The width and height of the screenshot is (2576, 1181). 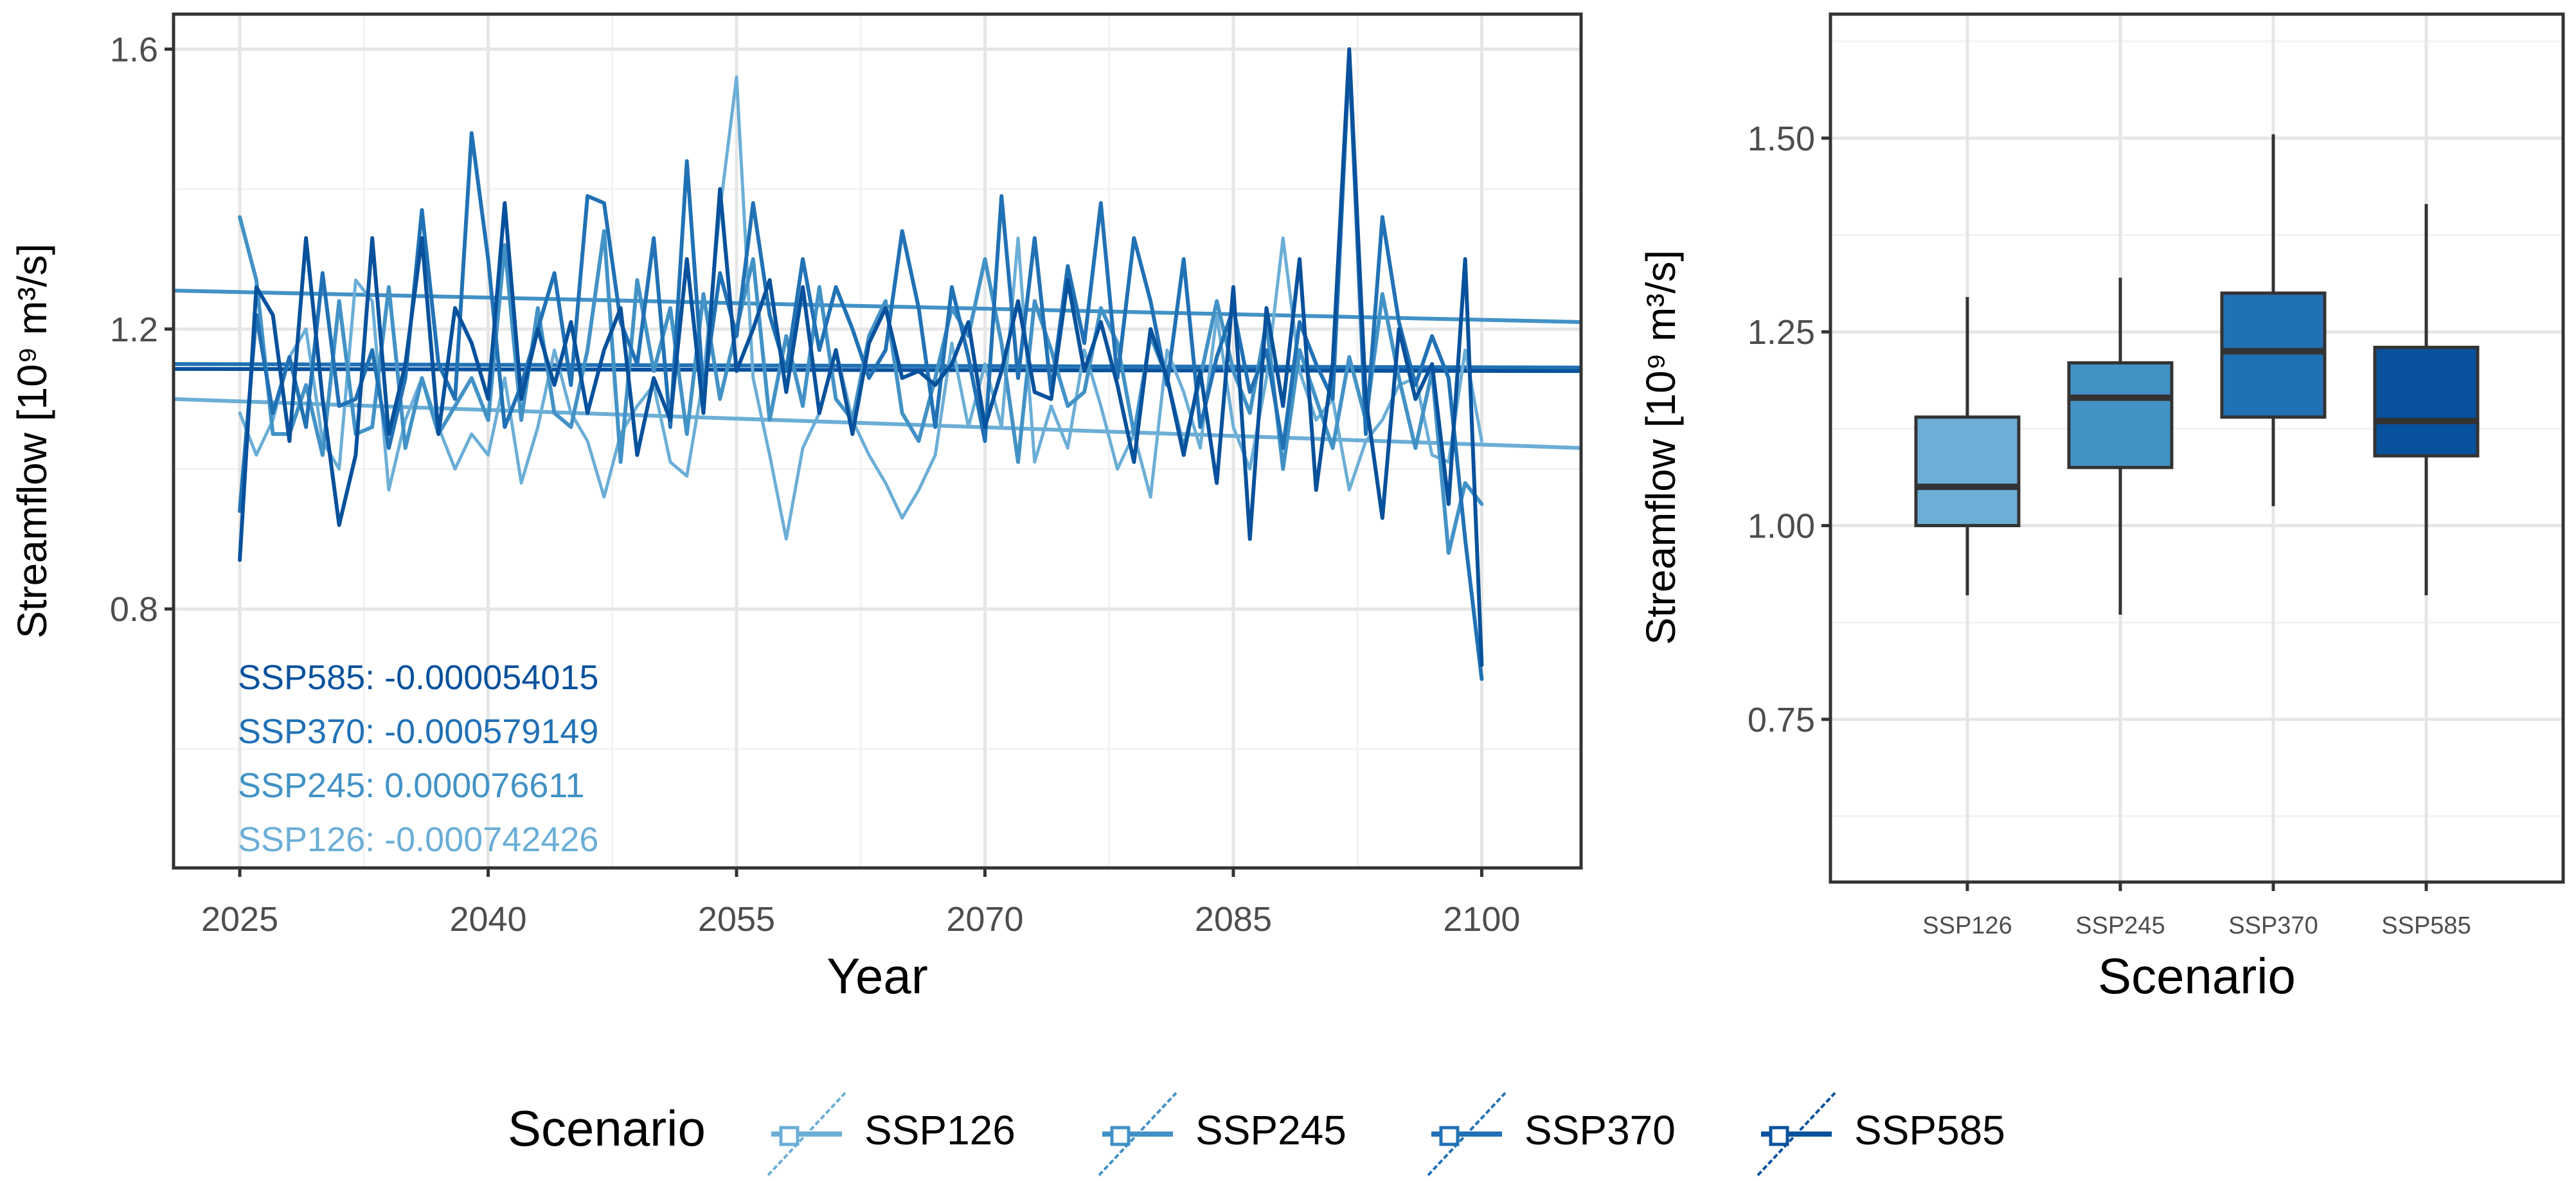 What do you see at coordinates (877, 424) in the screenshot?
I see `trend-line-ssp126` at bounding box center [877, 424].